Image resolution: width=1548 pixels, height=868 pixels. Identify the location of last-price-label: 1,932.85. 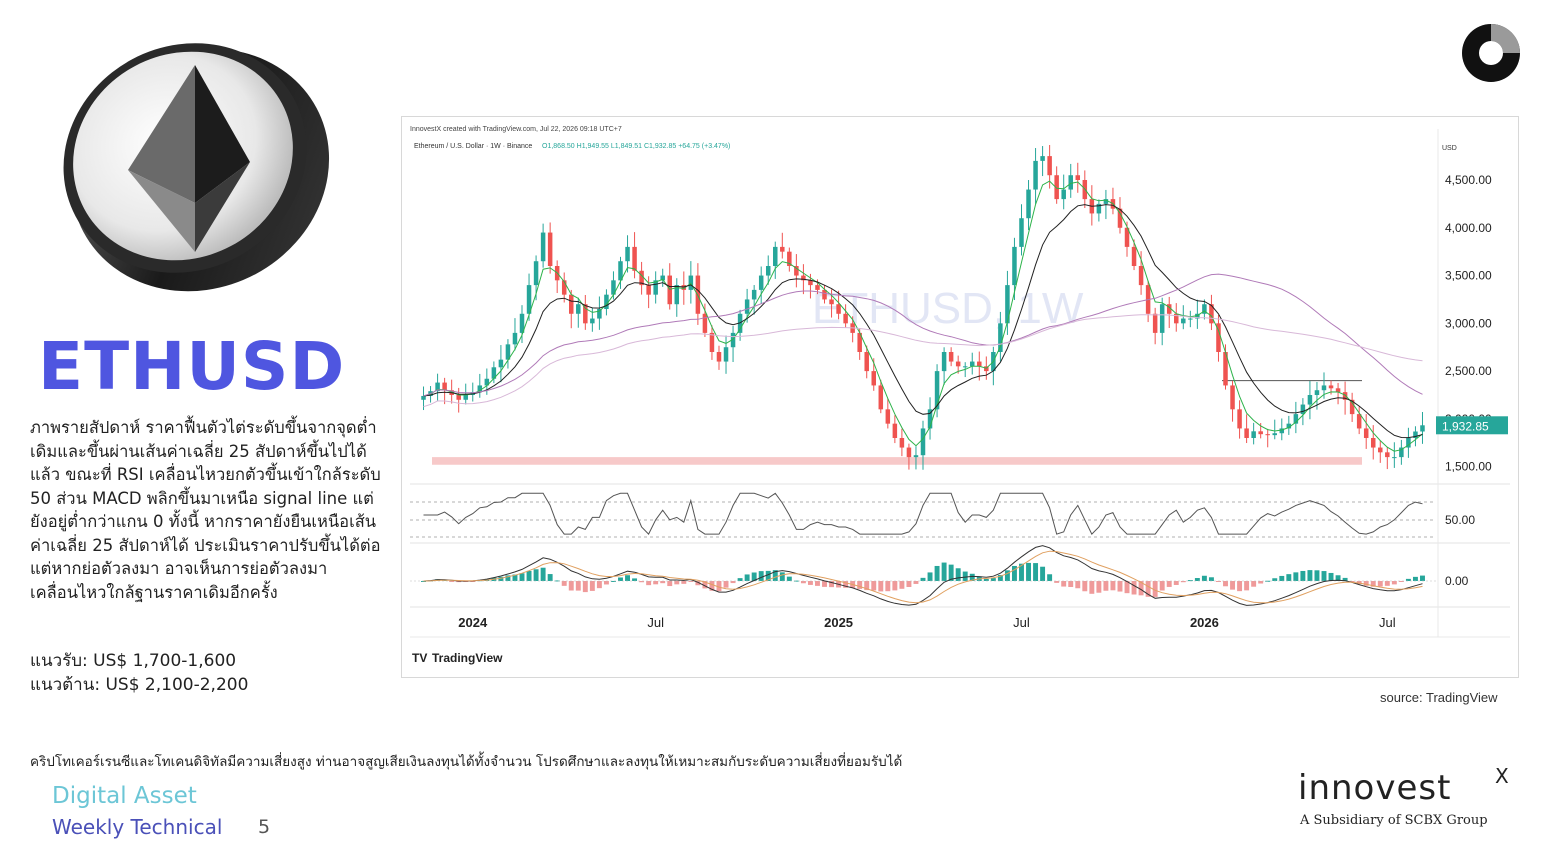
(1465, 426).